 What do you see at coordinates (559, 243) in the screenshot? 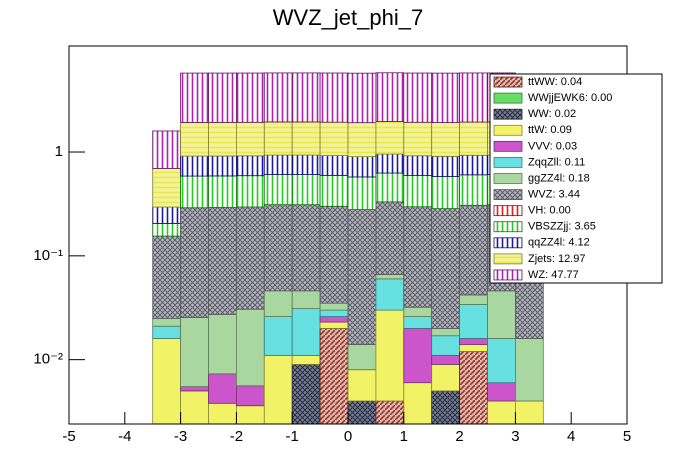
I see `legend-label: qqZZ4l: 4.12` at bounding box center [559, 243].